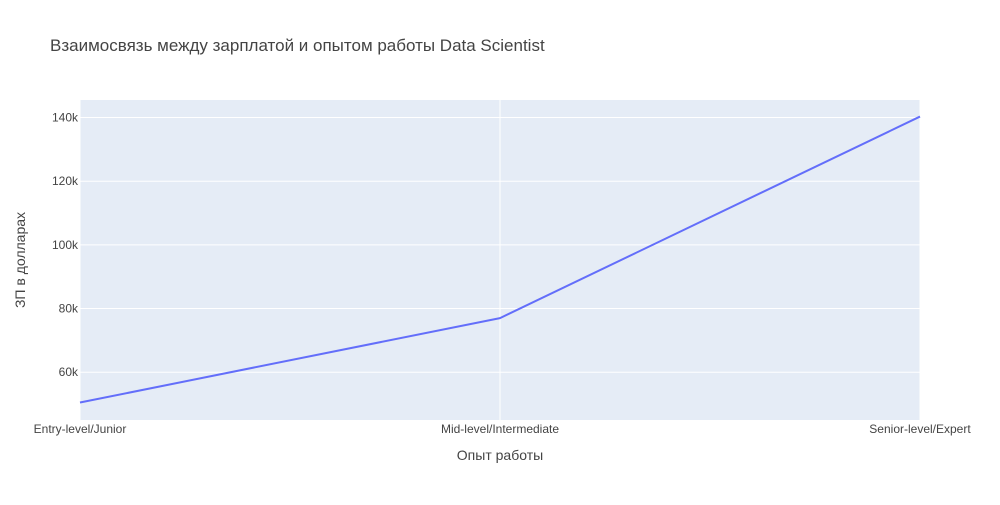 The image size is (1000, 505). What do you see at coordinates (65, 118) in the screenshot?
I see `y-tick-label: 140k` at bounding box center [65, 118].